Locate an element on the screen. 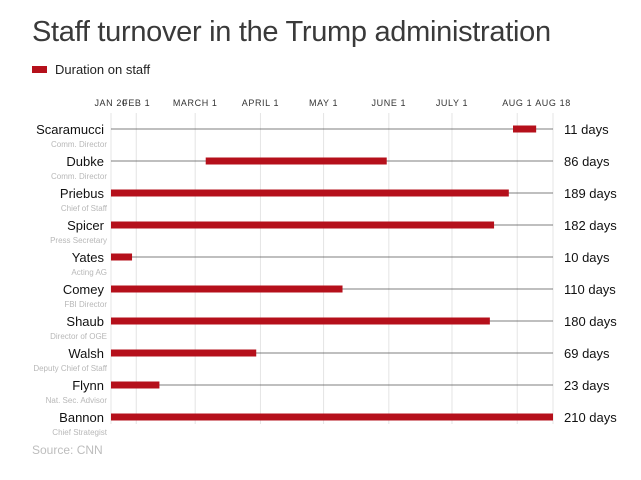 The width and height of the screenshot is (641, 480). staff-name: Flynn is located at coordinates (88, 385).